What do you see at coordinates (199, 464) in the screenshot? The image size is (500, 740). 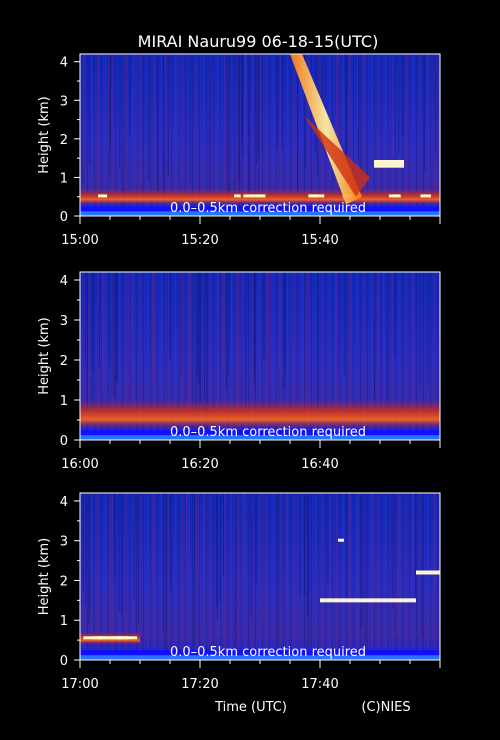 I see `x-tick-label: 16:20` at bounding box center [199, 464].